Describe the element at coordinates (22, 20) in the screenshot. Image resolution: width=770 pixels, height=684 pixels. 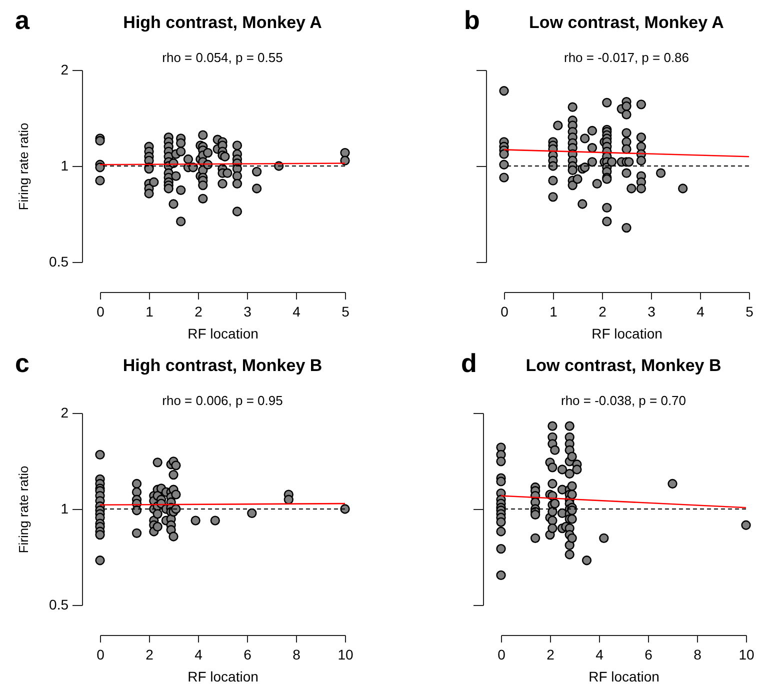
I see `text: a` at that location.